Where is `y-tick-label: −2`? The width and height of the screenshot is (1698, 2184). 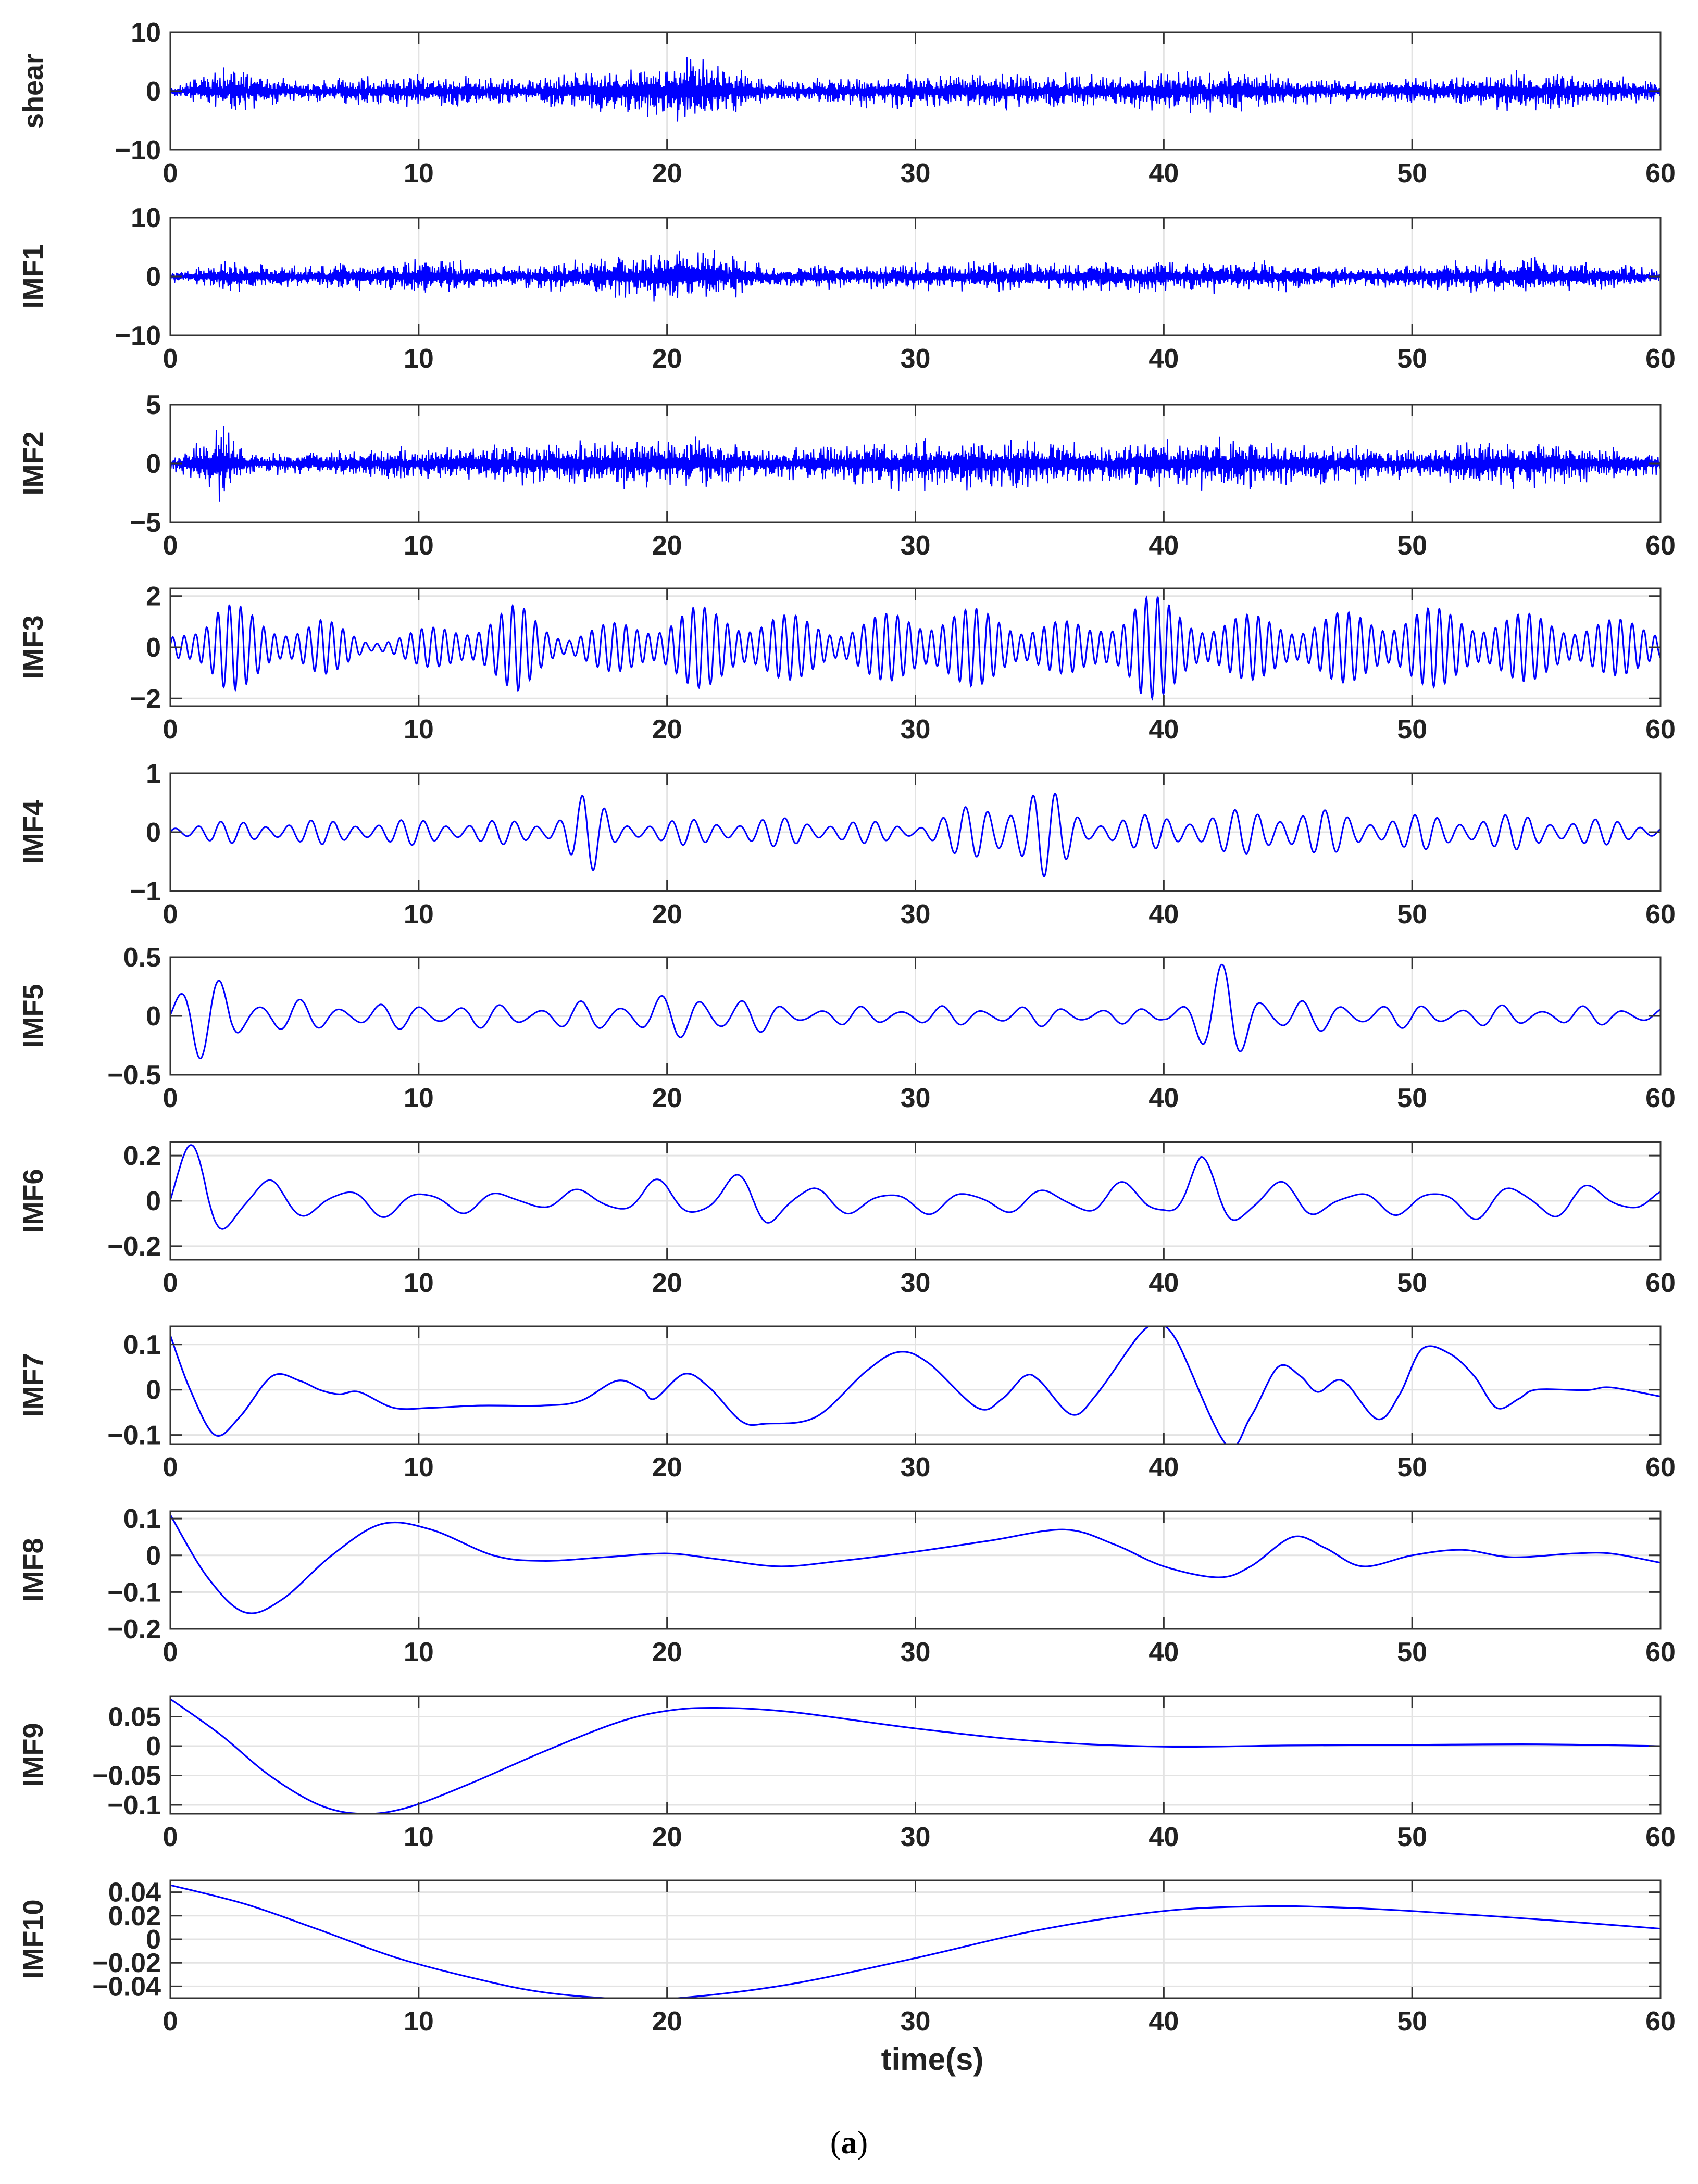 y-tick-label: −2 is located at coordinates (145, 699).